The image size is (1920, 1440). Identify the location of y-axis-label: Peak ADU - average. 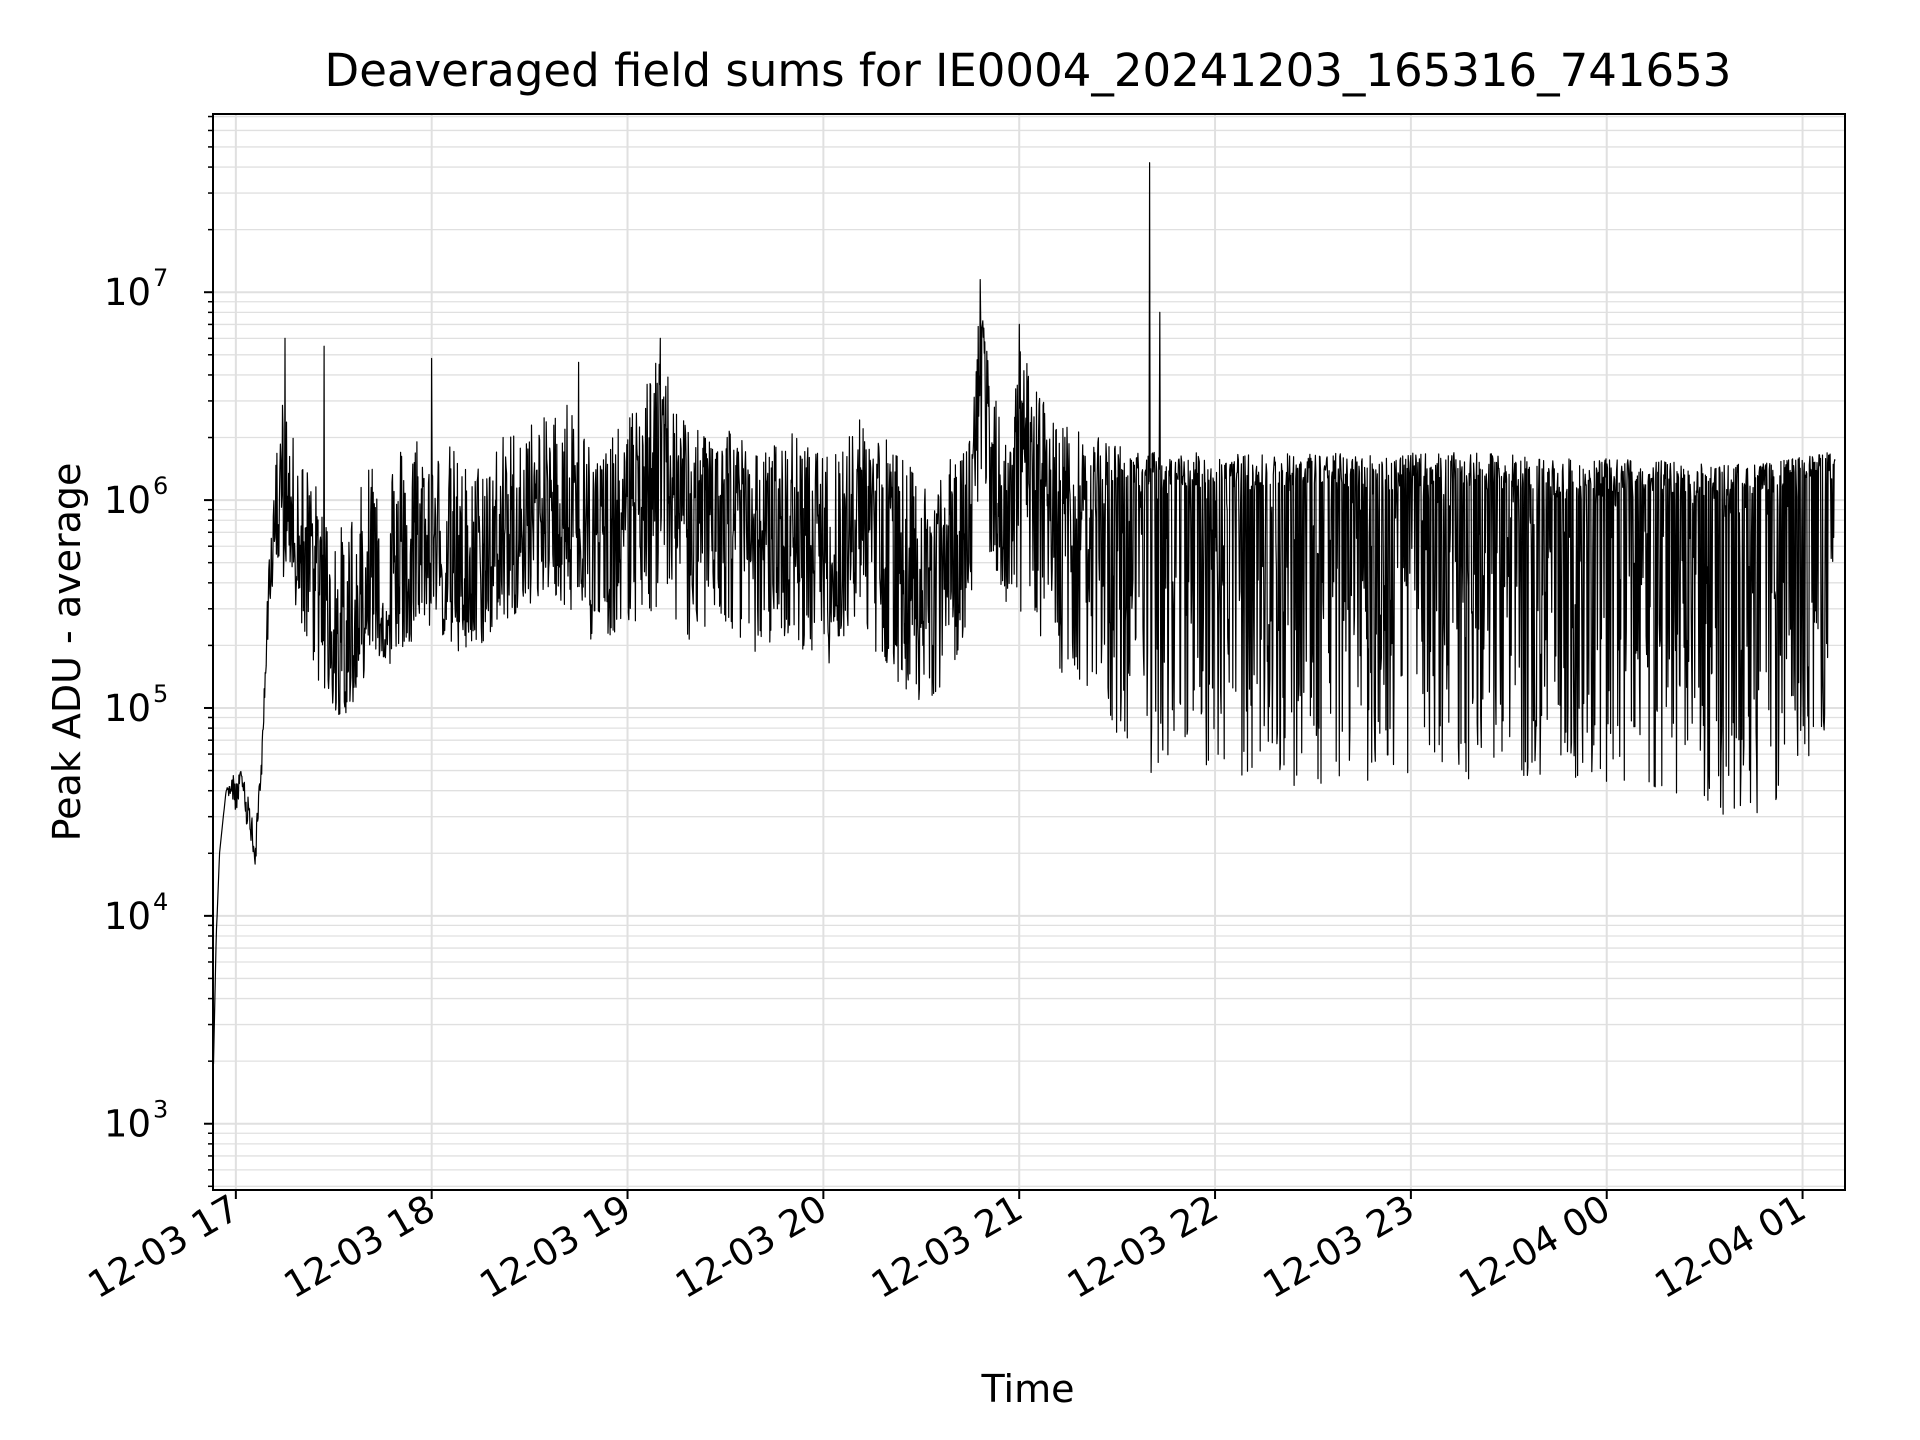
(67, 652).